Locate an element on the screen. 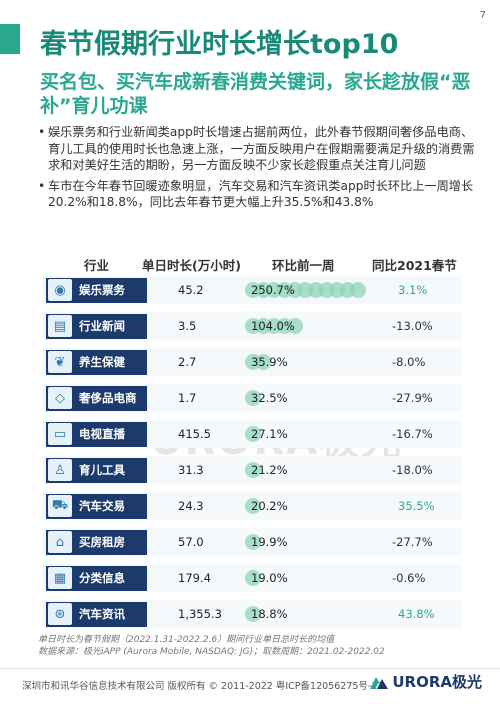 The height and width of the screenshot is (707, 500). yoy-value: -27.9% is located at coordinates (412, 398).